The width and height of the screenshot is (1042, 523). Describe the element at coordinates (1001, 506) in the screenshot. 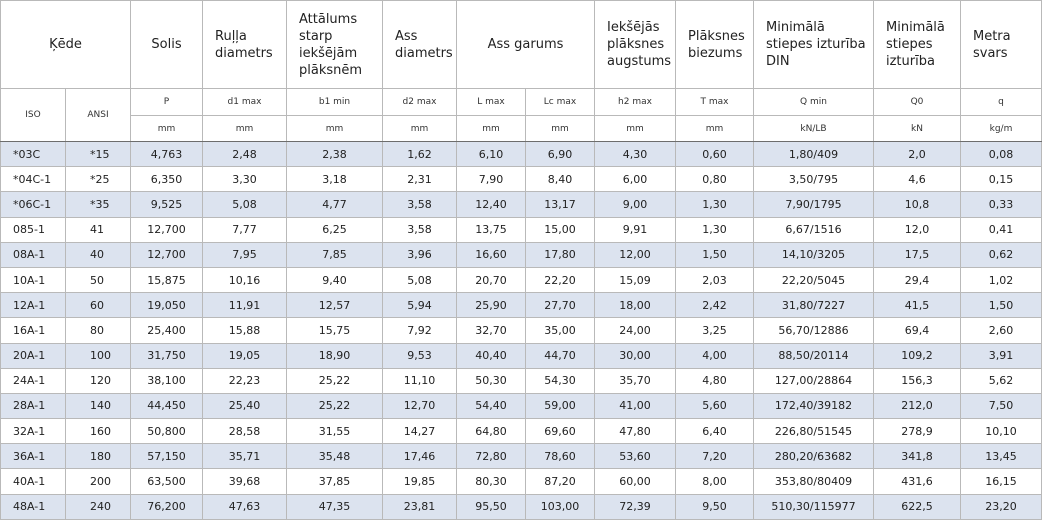

I see `table-cell: 23,20` at that location.